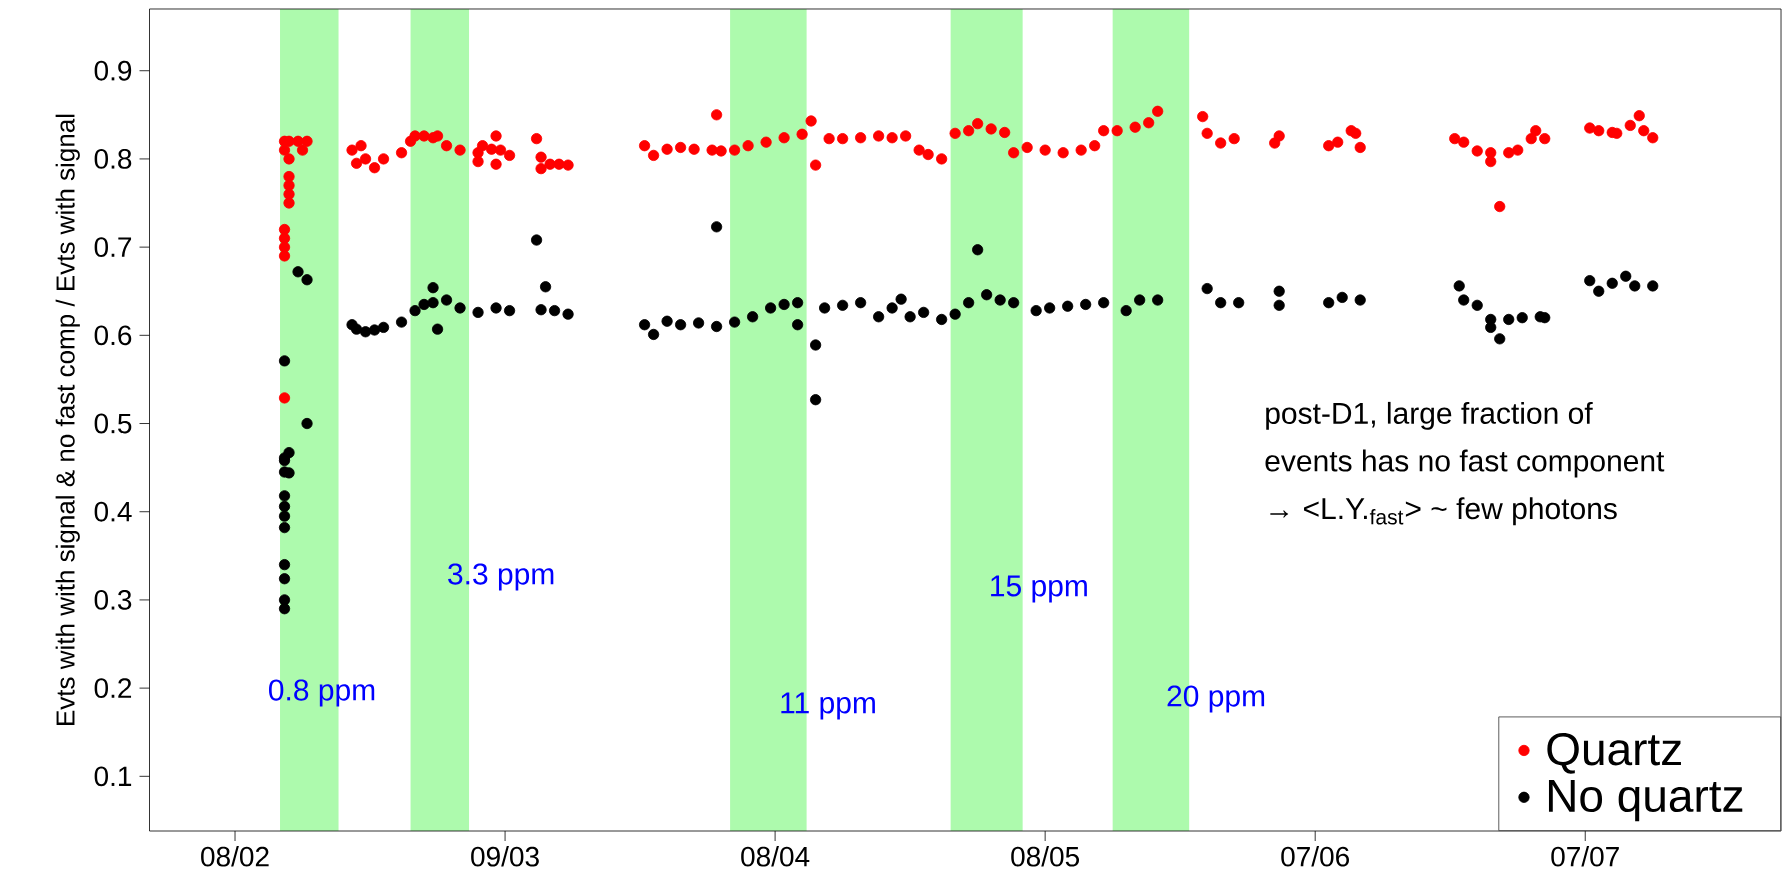 The width and height of the screenshot is (1783, 876). Describe the element at coordinates (113, 600) in the screenshot. I see `y-tick-label: 0.3` at that location.